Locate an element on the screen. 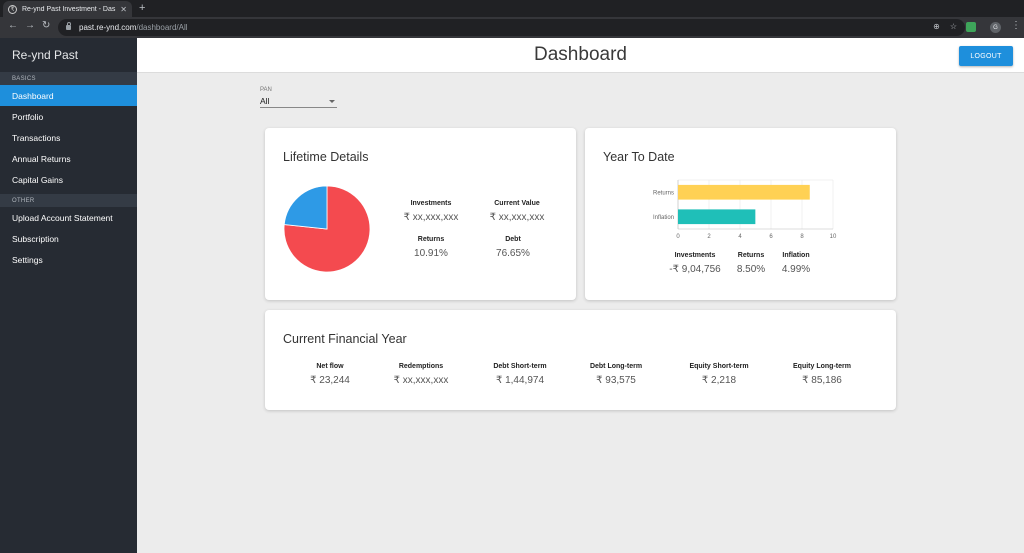  stat-label: Debt is located at coordinates (513, 239).